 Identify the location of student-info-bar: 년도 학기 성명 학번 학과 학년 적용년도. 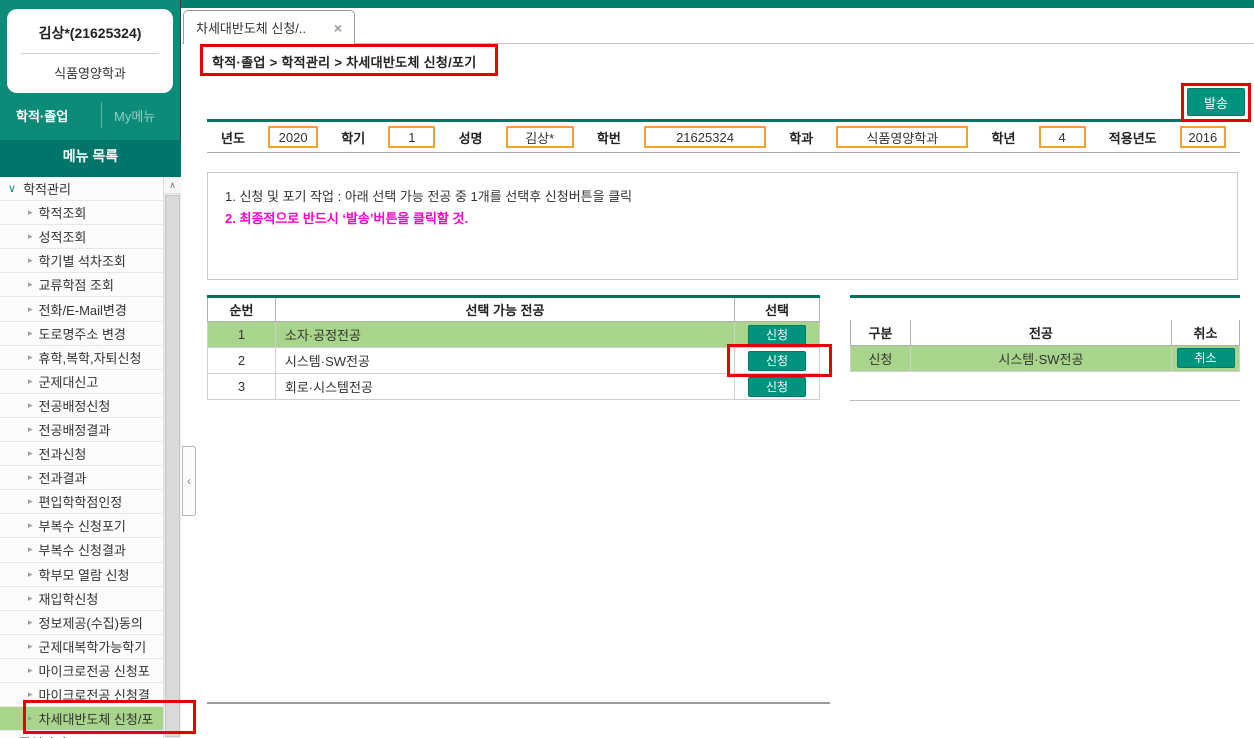
(723, 136).